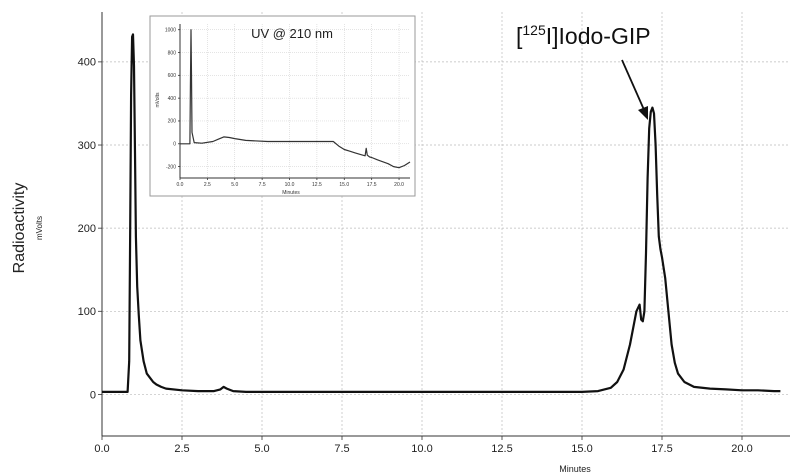  I want to click on annotation-arrow-head, so click(643, 113).